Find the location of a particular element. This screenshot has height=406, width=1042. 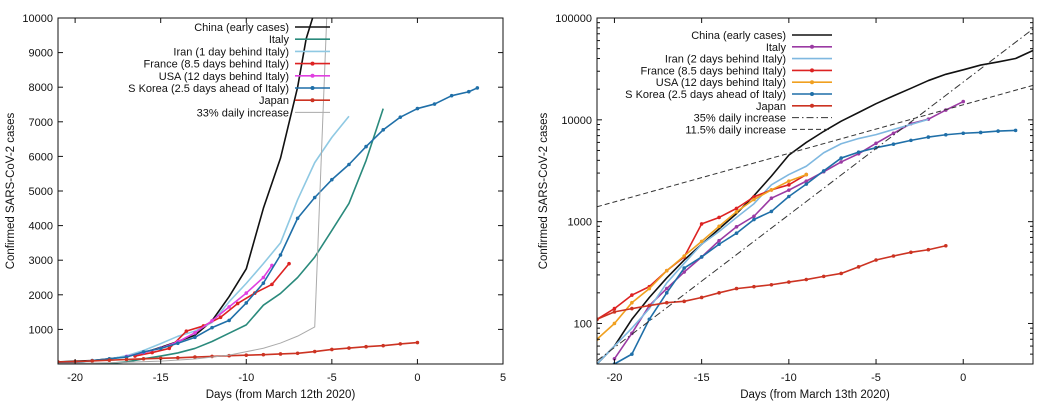

series-11-5-daily-increase is located at coordinates (815, 146).